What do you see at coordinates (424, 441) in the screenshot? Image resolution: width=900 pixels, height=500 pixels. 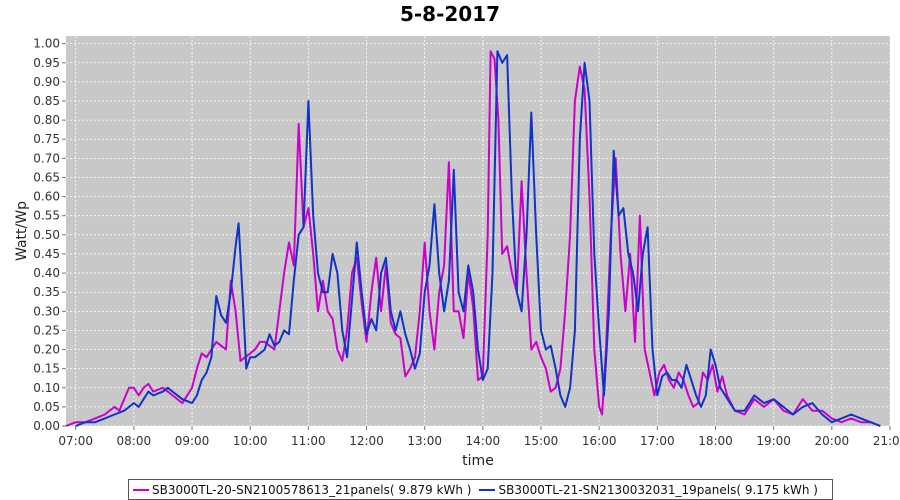 I see `x-tick-label: 13:00` at bounding box center [424, 441].